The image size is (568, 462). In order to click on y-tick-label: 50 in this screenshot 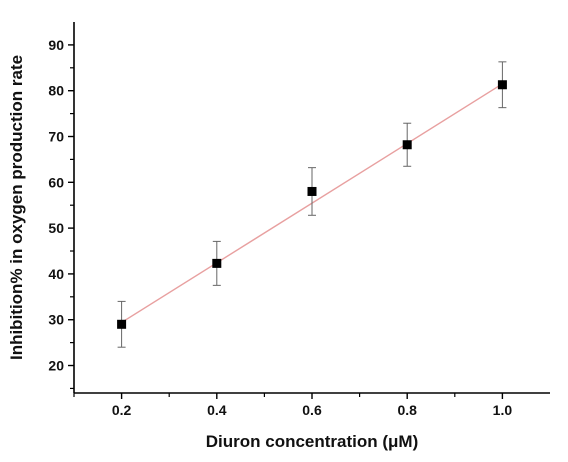, I will do `click(56, 228)`.